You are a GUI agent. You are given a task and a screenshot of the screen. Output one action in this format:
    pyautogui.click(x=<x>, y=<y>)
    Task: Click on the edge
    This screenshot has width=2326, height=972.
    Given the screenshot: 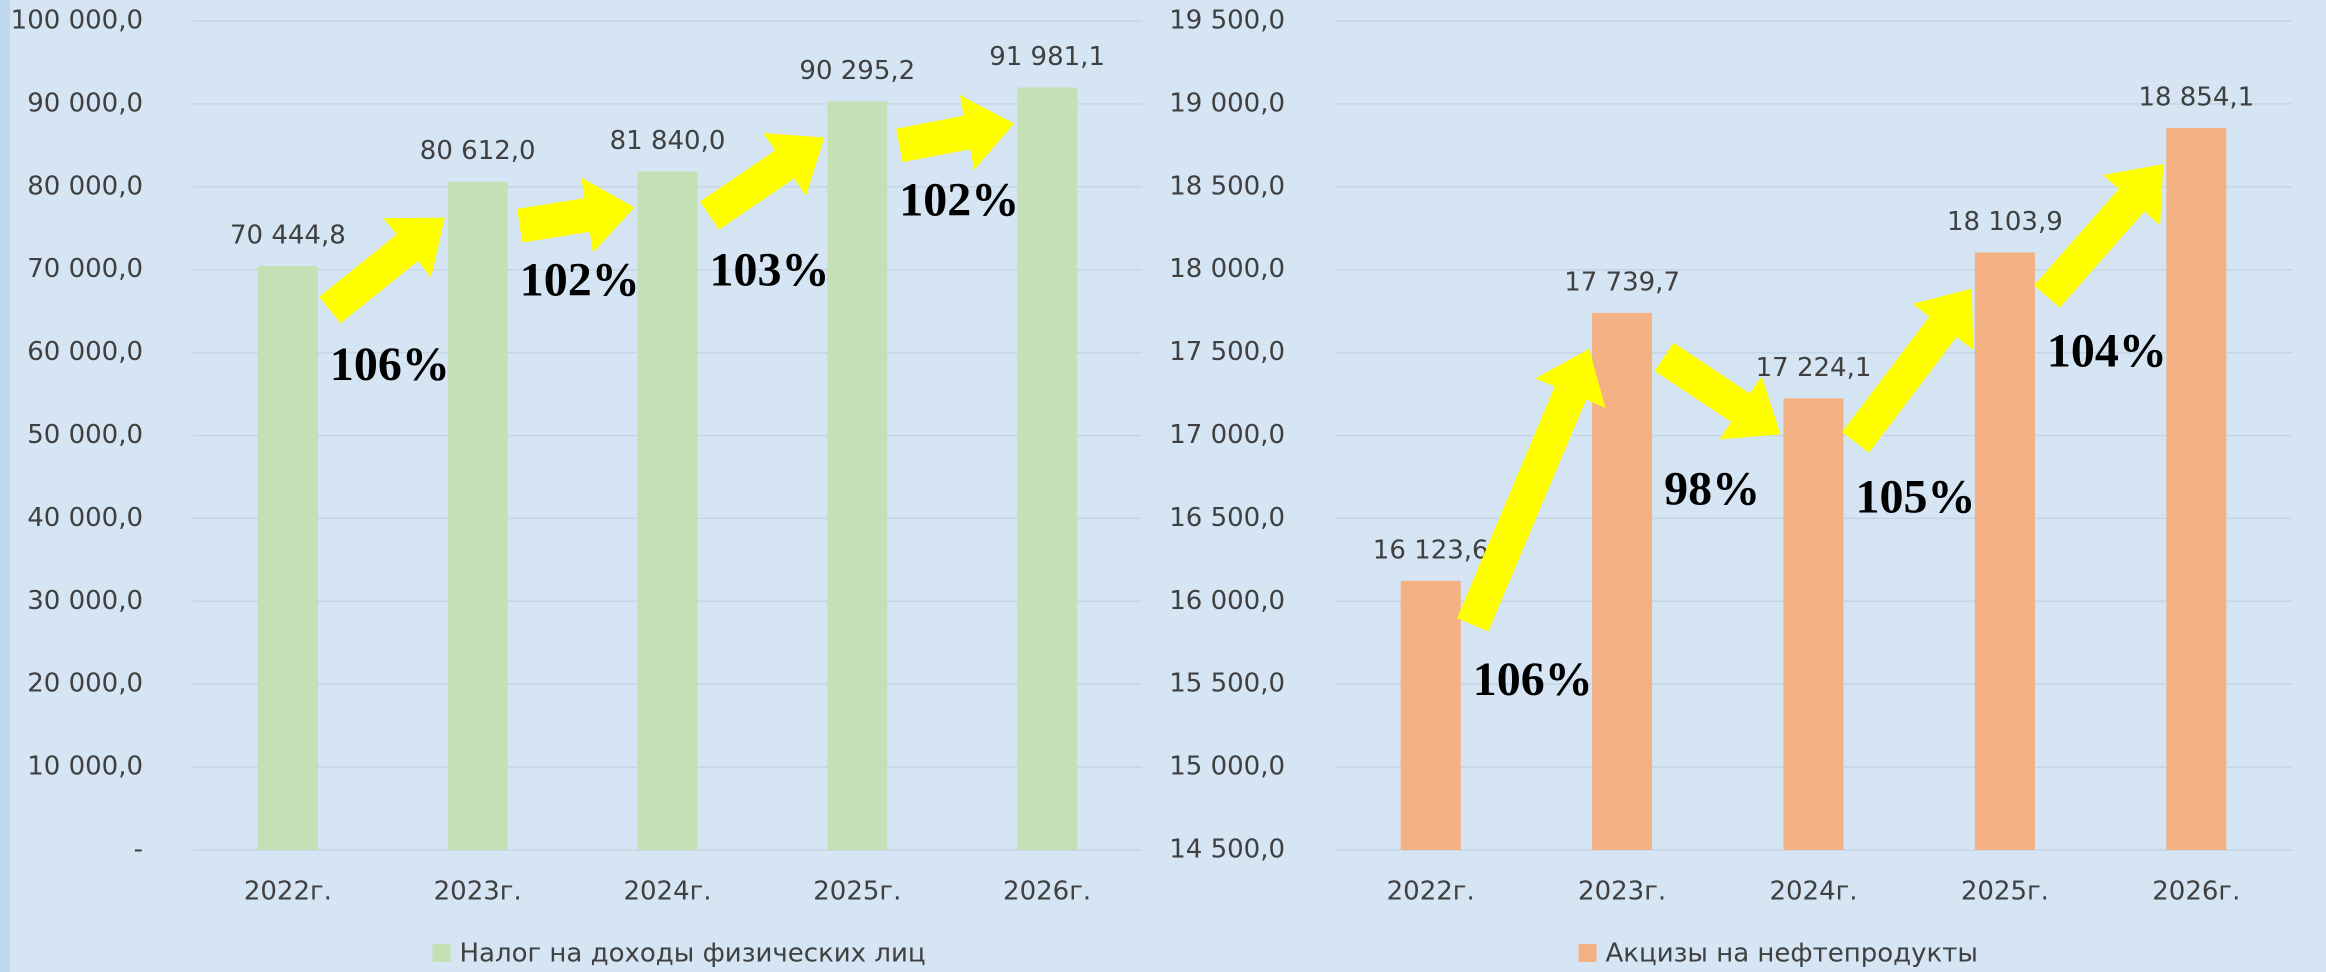 What is the action you would take?
    pyautogui.click(x=5, y=486)
    